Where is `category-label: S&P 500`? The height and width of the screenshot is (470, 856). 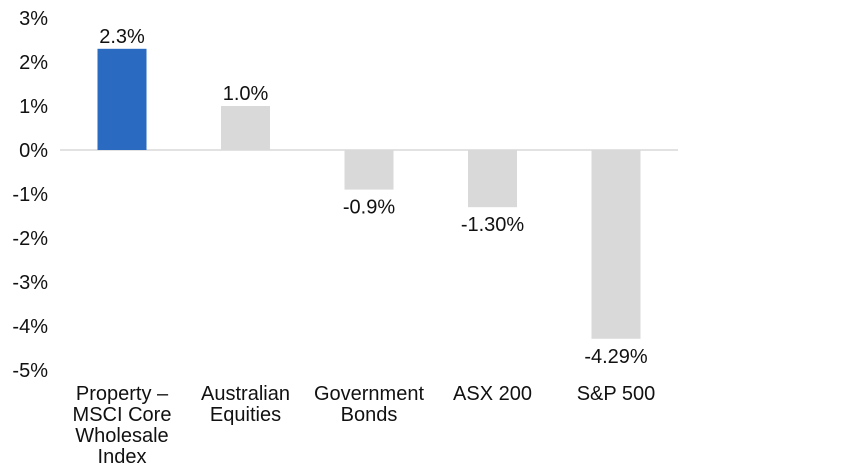 category-label: S&P 500 is located at coordinates (616, 394).